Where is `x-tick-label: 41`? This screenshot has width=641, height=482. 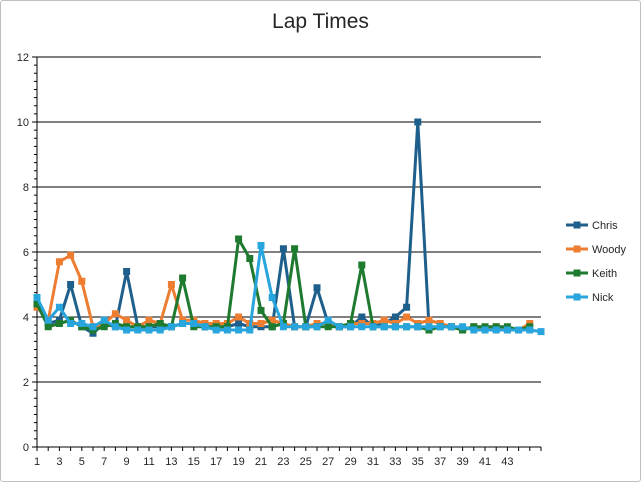
x-tick-label: 41 is located at coordinates (485, 462).